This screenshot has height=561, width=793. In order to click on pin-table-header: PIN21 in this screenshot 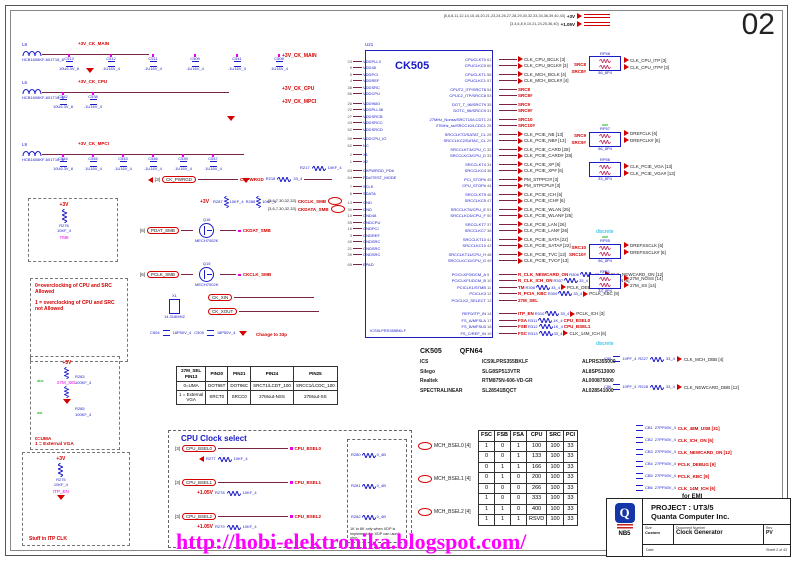, I will do `click(239, 374)`.